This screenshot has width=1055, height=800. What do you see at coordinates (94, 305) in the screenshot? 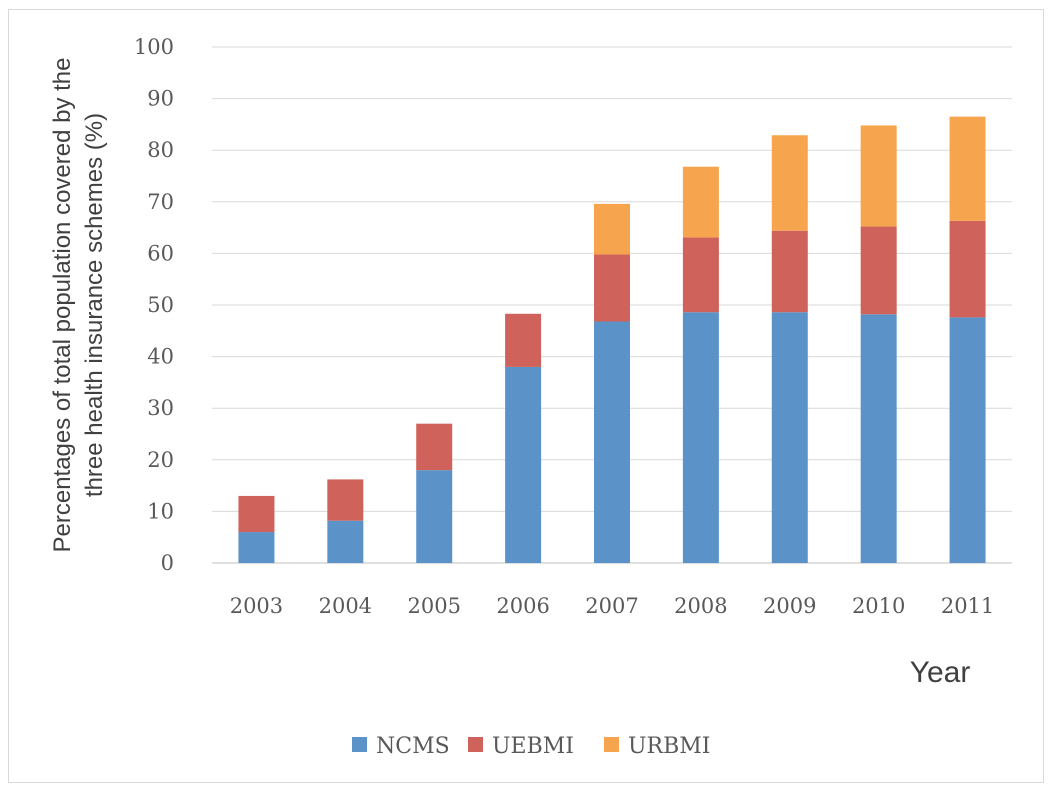
I see `y-axis-label-line-2: three health insurance schemes (%)` at bounding box center [94, 305].